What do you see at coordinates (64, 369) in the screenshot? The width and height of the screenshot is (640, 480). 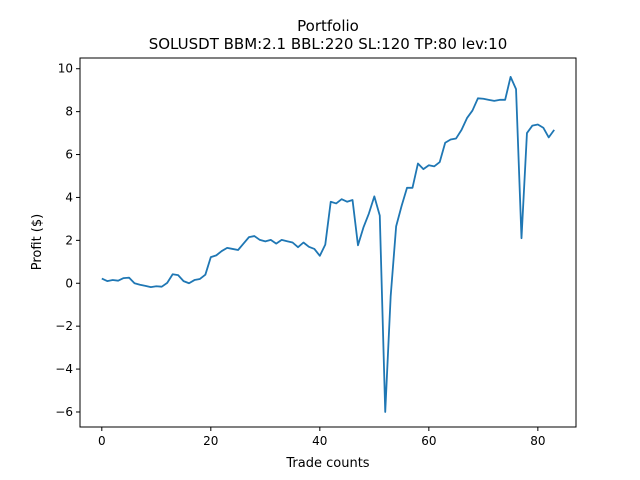 I see `y-tick-label: −4` at bounding box center [64, 369].